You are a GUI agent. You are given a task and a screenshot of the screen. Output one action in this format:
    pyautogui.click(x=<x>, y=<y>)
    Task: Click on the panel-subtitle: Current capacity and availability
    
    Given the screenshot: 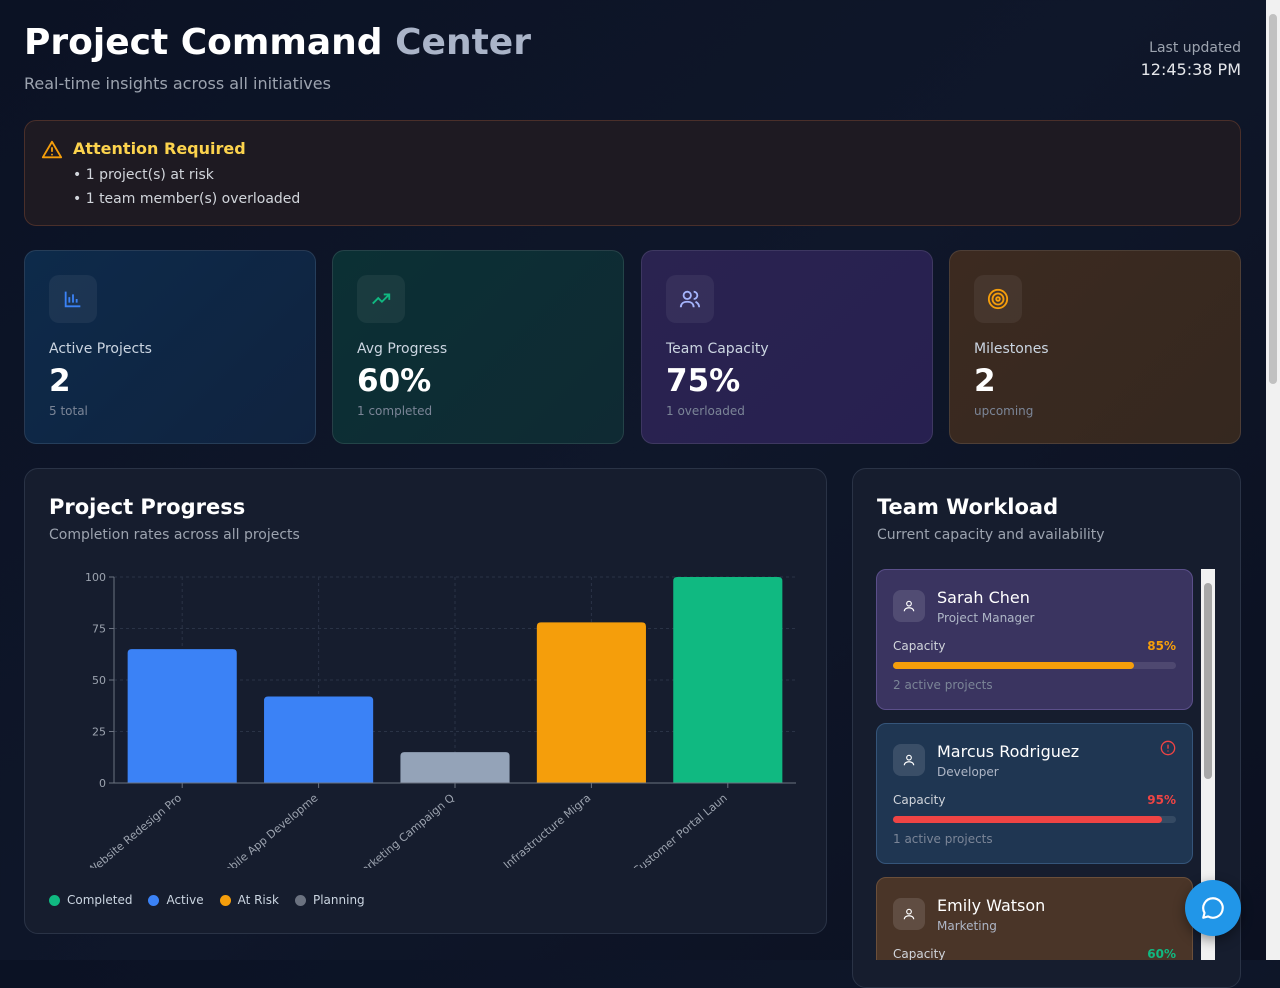 What is the action you would take?
    pyautogui.click(x=991, y=535)
    